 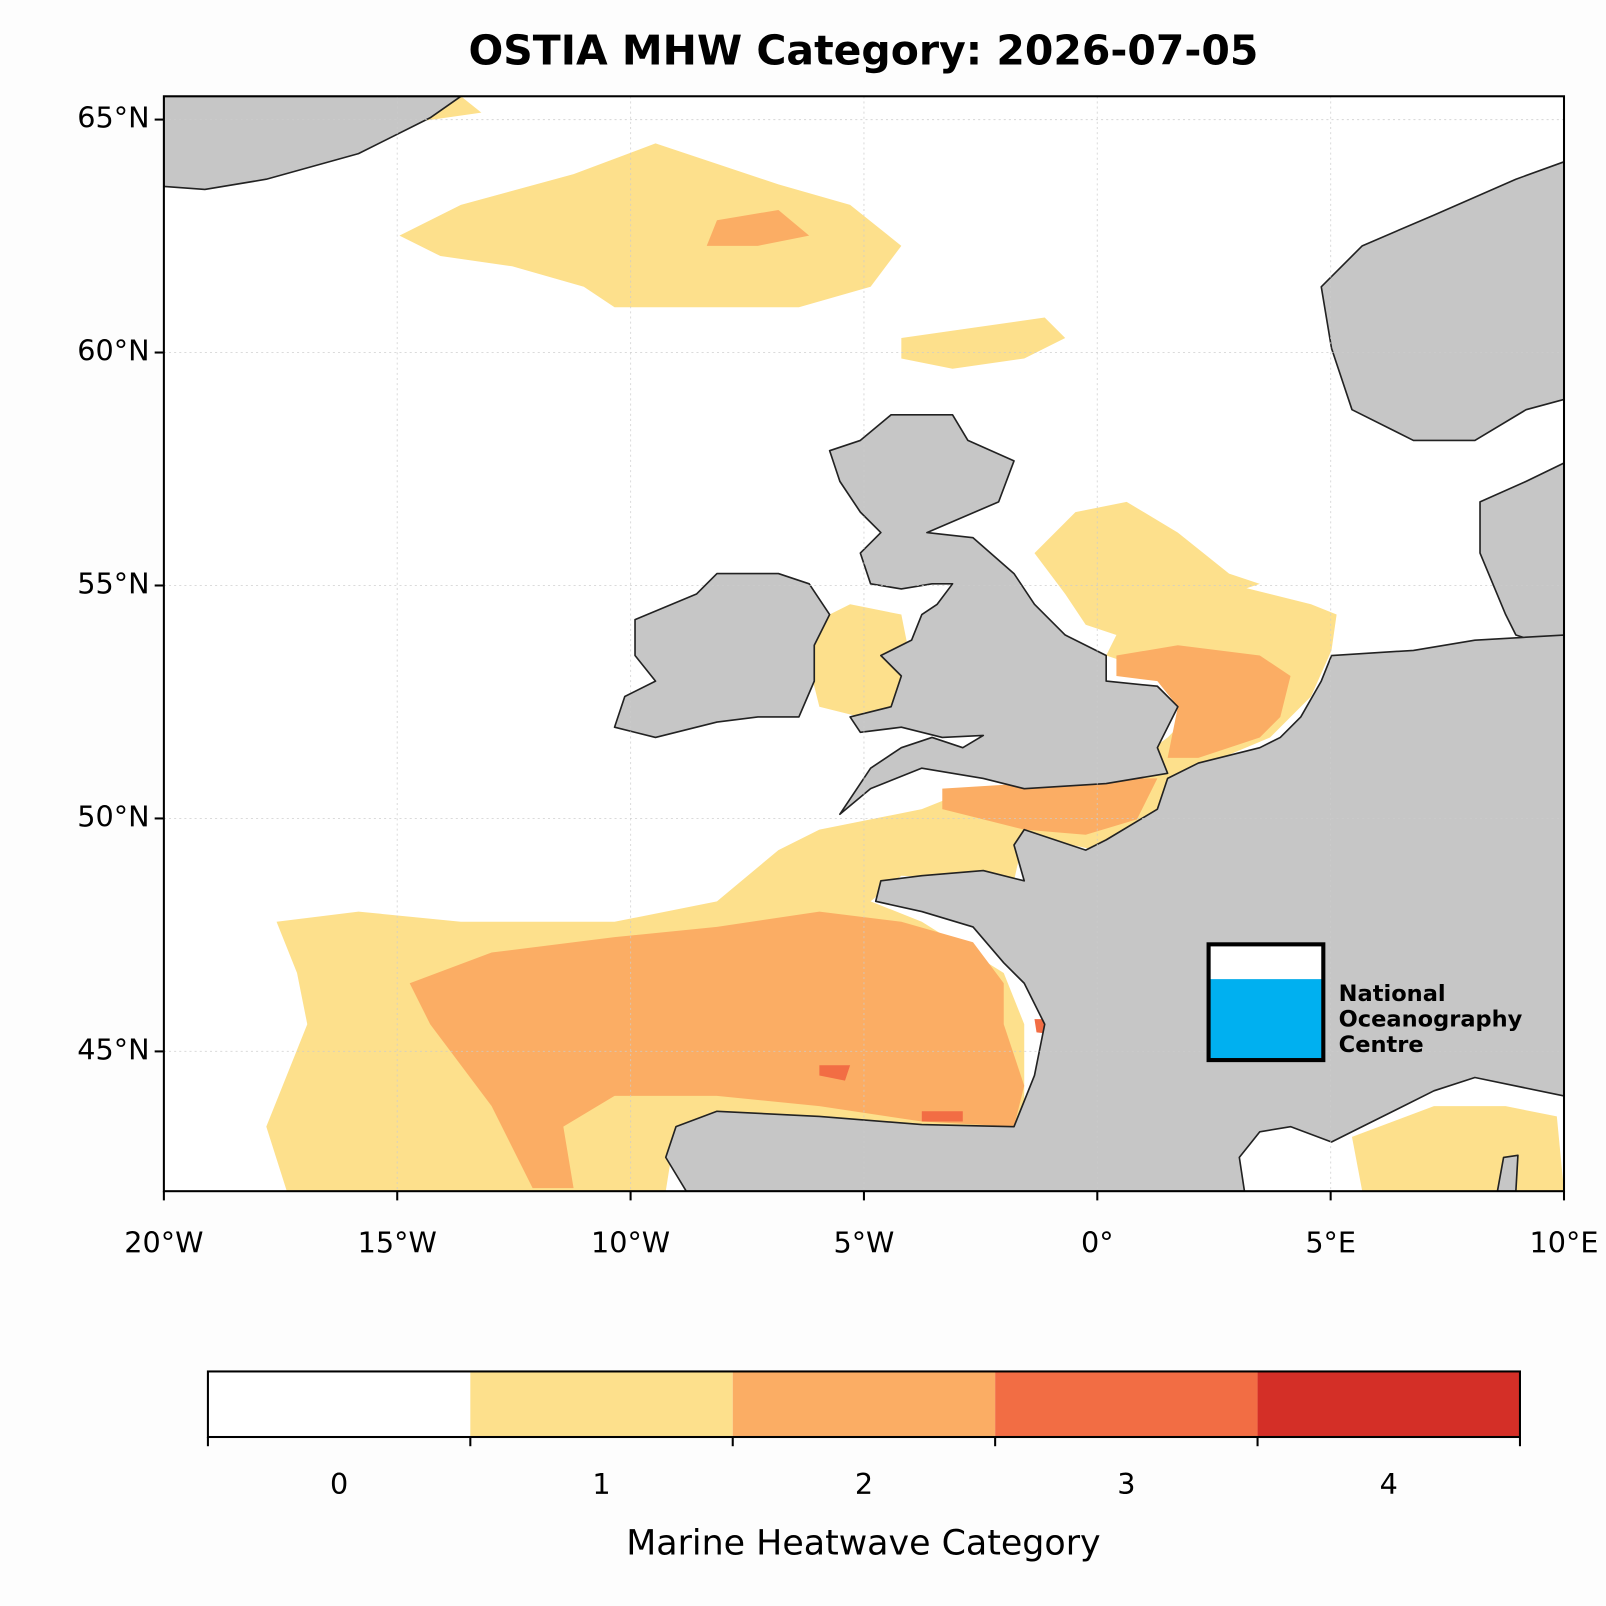 I want to click on colorbar-frame, so click(x=863, y=1404).